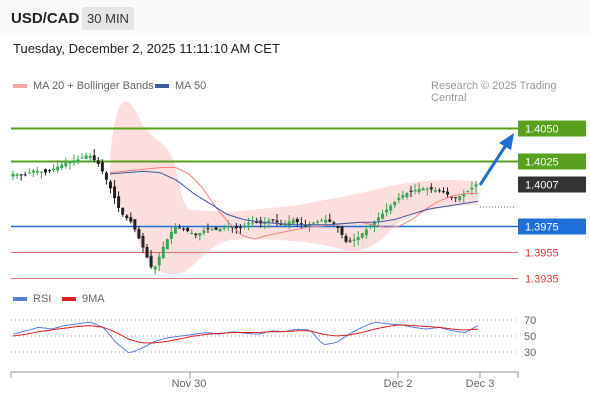 The width and height of the screenshot is (590, 400). I want to click on legend-swatch-ma20, so click(20, 86).